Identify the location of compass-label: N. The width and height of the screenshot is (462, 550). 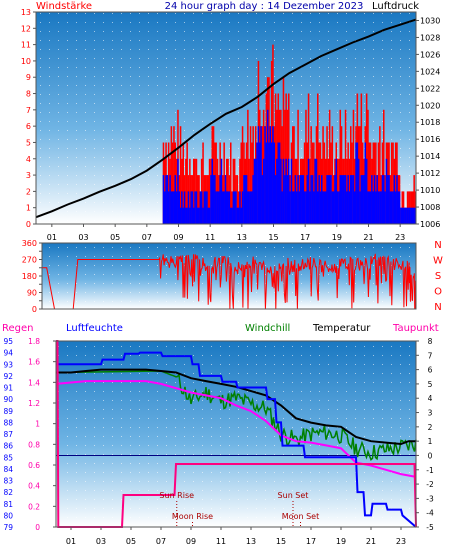
(437, 245).